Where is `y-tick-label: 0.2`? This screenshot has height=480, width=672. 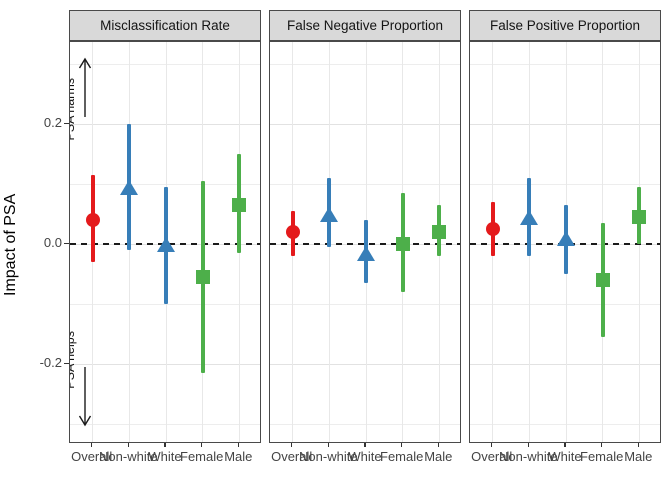
y-tick-label: 0.2 is located at coordinates (52, 122).